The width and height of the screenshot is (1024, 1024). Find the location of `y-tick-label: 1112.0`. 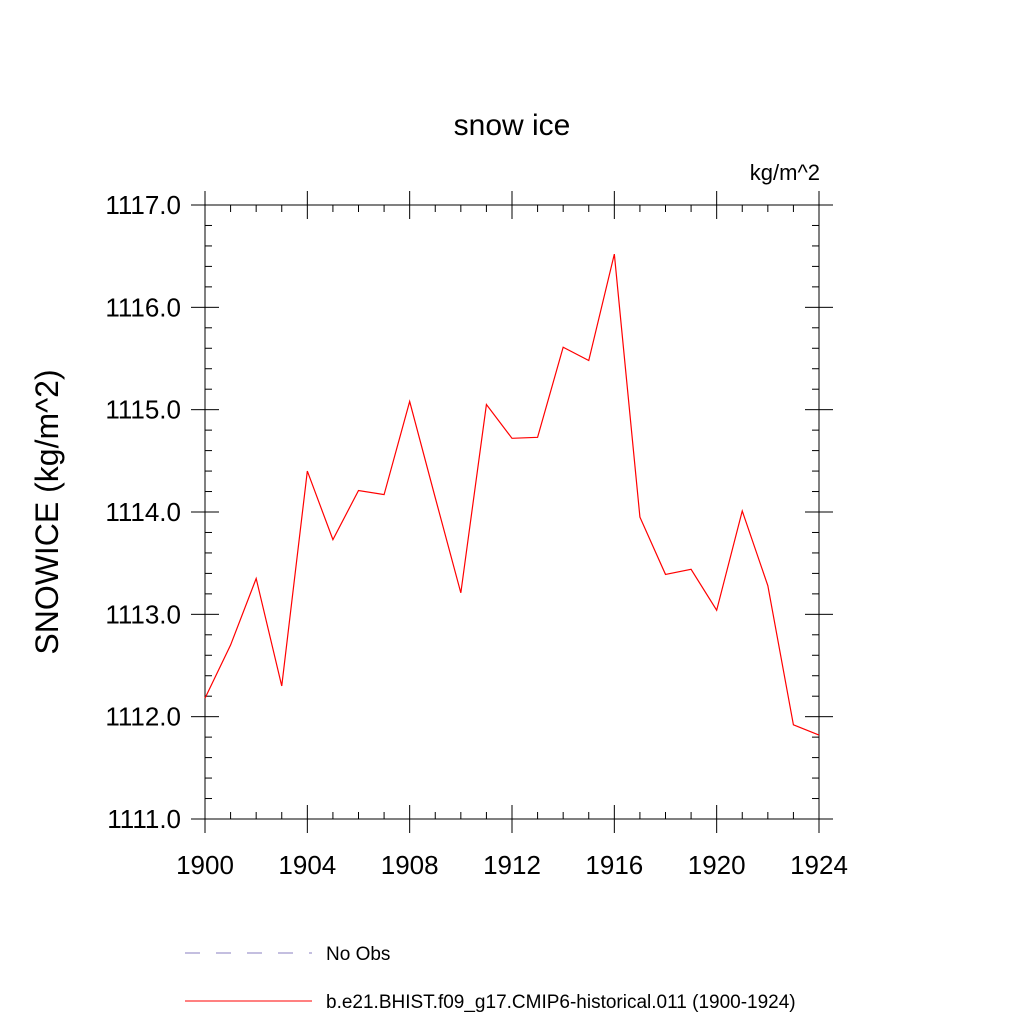

y-tick-label: 1112.0 is located at coordinates (143, 717).